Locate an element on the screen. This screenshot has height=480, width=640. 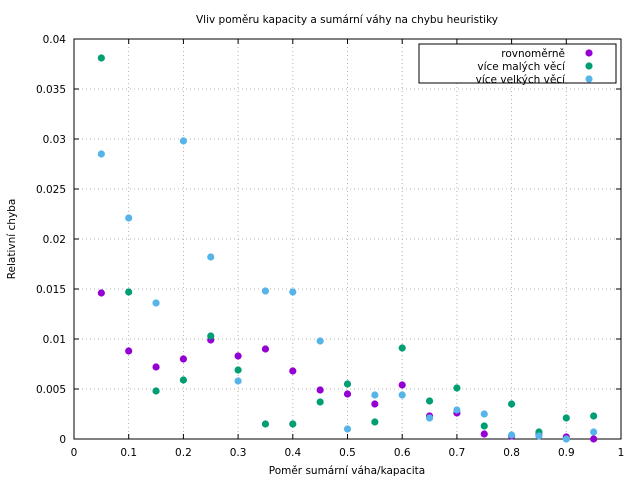
x-tick-label: 0.9 is located at coordinates (566, 453).